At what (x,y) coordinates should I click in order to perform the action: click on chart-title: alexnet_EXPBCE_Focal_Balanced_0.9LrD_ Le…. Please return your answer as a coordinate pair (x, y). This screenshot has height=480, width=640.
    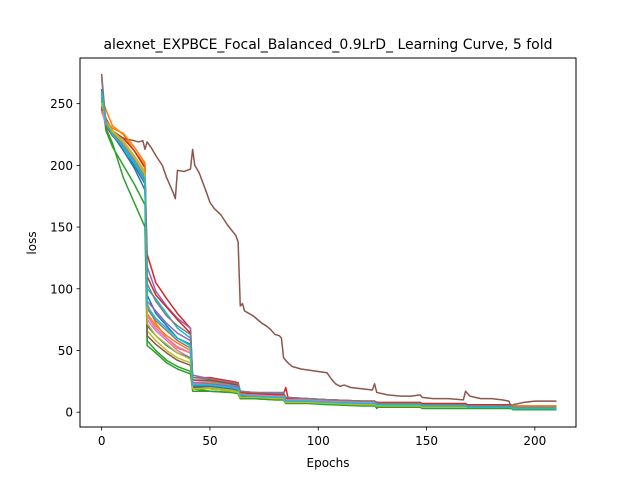
    Looking at the image, I should click on (327, 45).